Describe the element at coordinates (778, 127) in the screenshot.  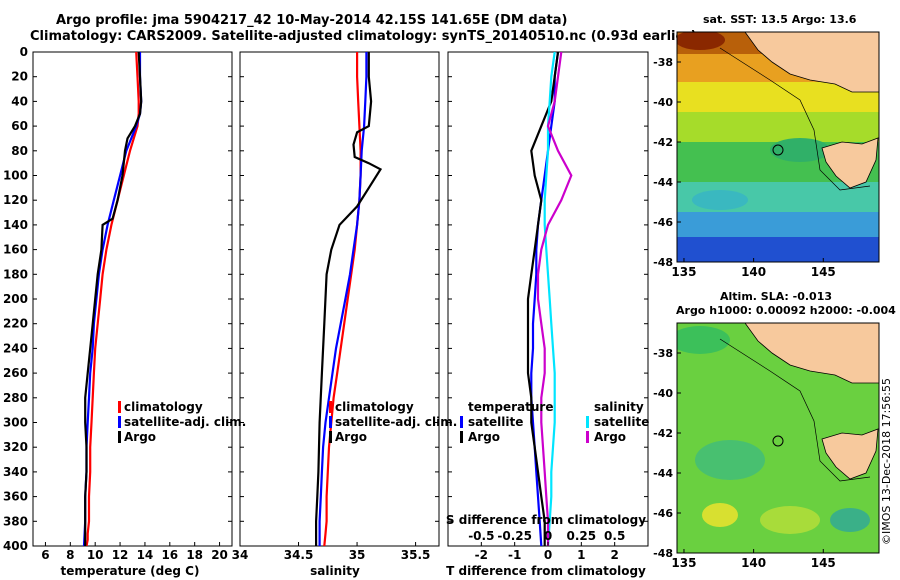
I see `sst-lime-band` at that location.